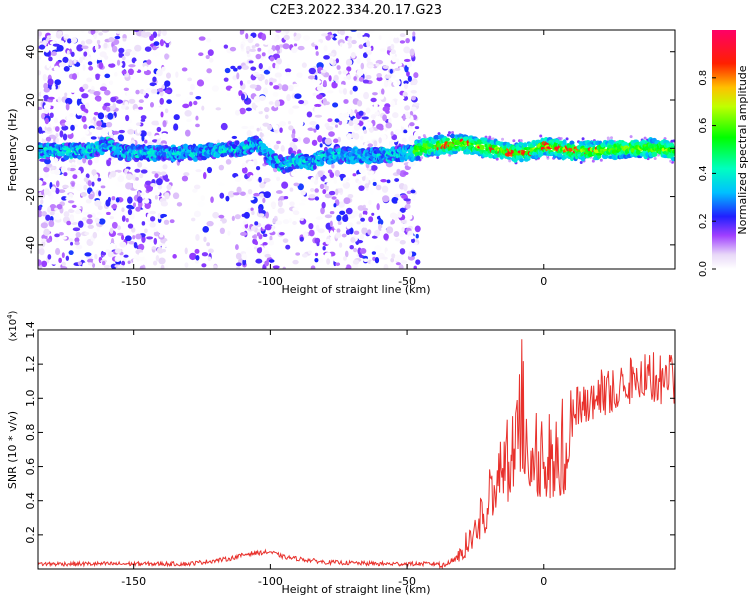  Describe the element at coordinates (356, 10) in the screenshot. I see `chart-title: C2E3.2022.334.20.17.G23` at that location.